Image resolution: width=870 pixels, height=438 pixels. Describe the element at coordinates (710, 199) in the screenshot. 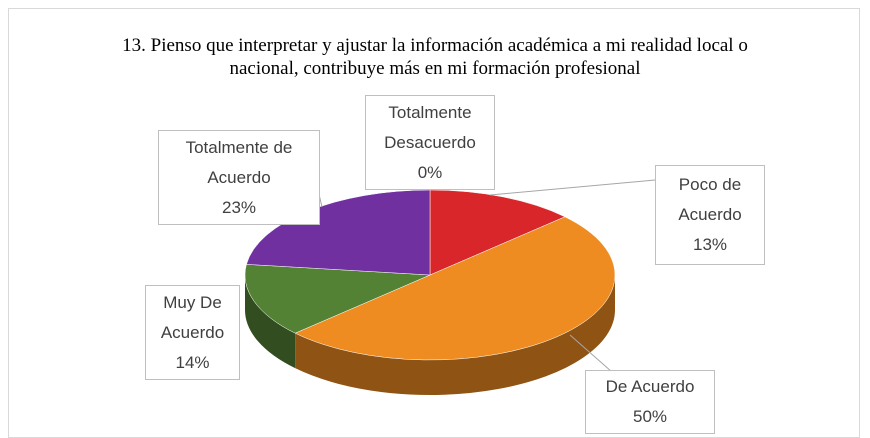

I see `category-label: Poco de Acuerdo` at that location.